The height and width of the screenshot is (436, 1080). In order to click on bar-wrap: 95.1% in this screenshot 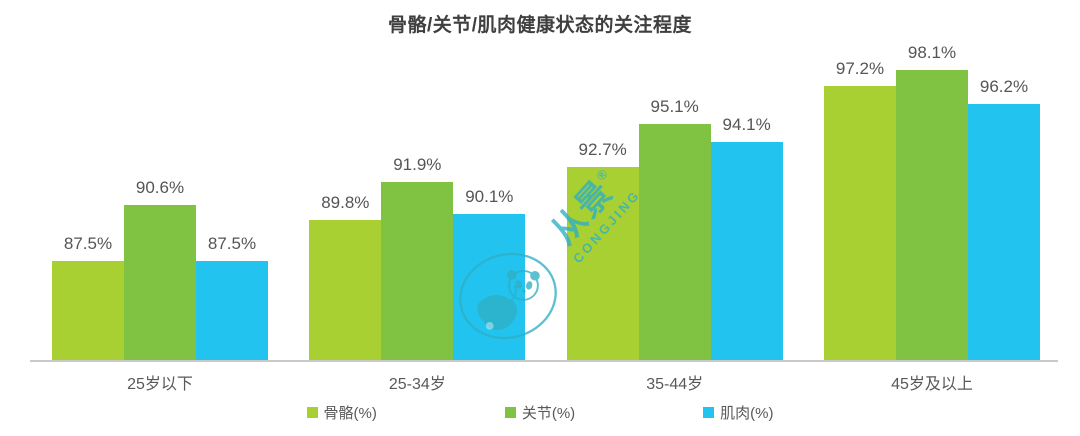, I will do `click(674, 228)`.